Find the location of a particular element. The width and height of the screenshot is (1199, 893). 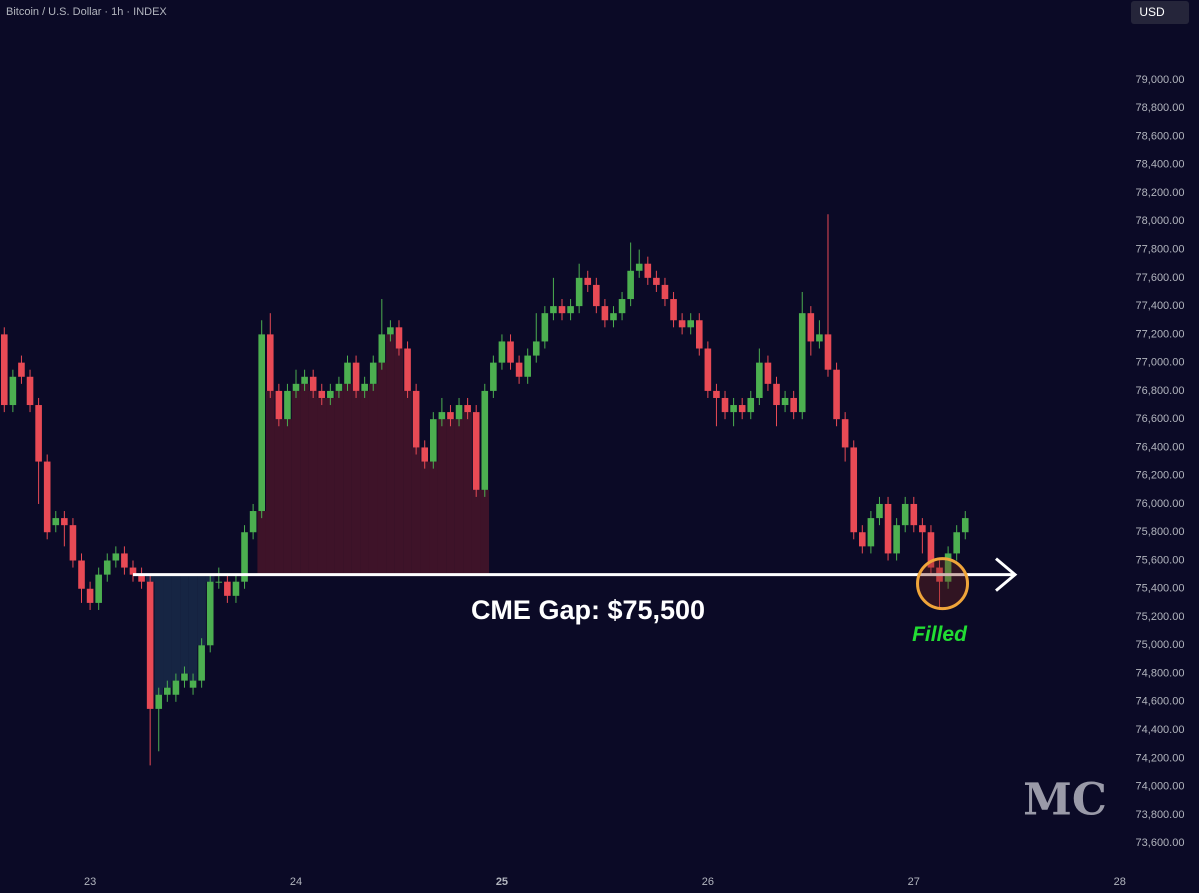

y-tick-label: 77,800.00 is located at coordinates (1160, 249).